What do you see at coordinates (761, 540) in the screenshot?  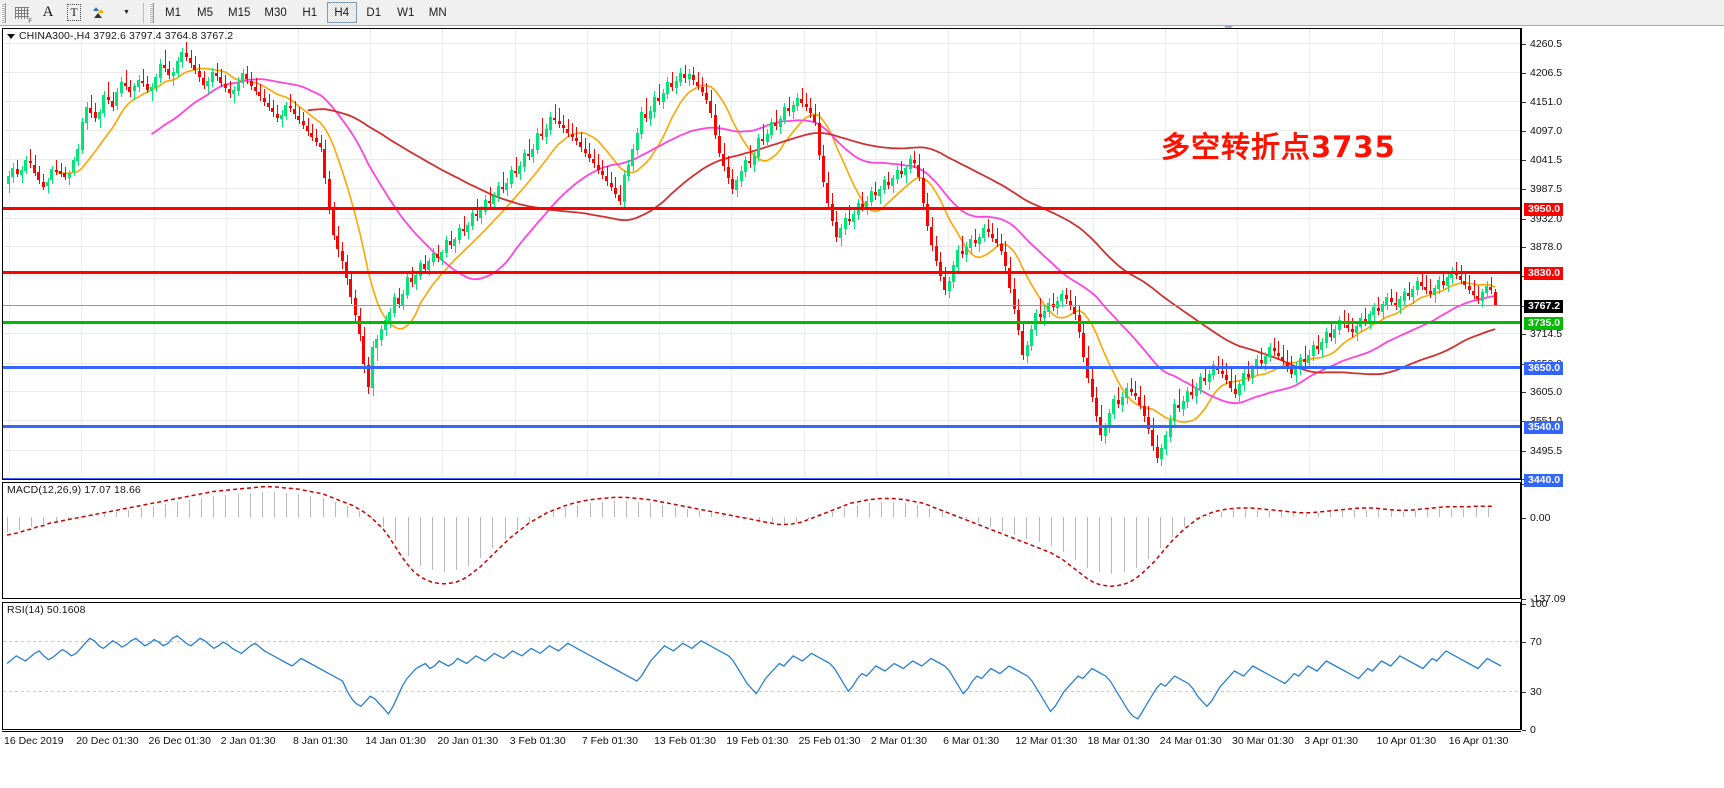 I see `macd-panel: MACD(12,26,9) 17.07 18.66` at bounding box center [761, 540].